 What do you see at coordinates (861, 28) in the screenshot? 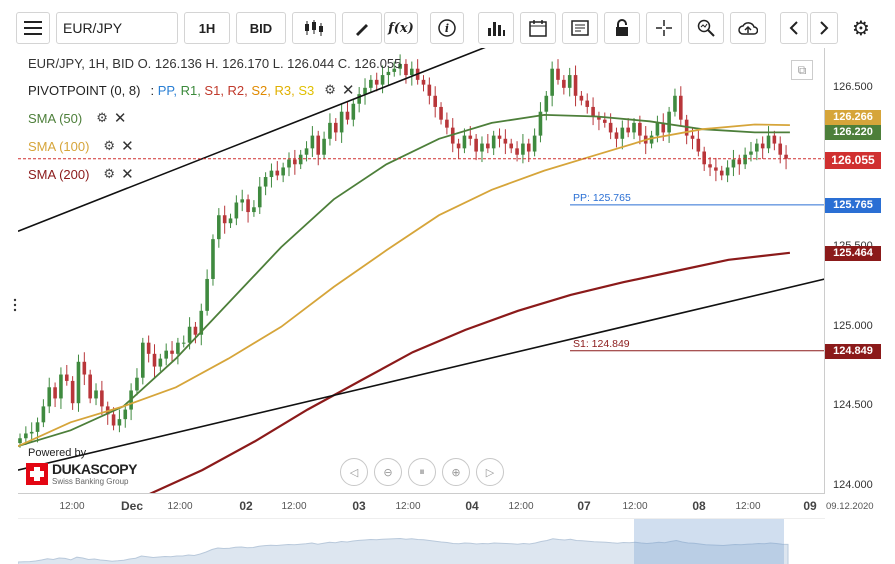
I see `settings-button: ⚙` at bounding box center [861, 28].